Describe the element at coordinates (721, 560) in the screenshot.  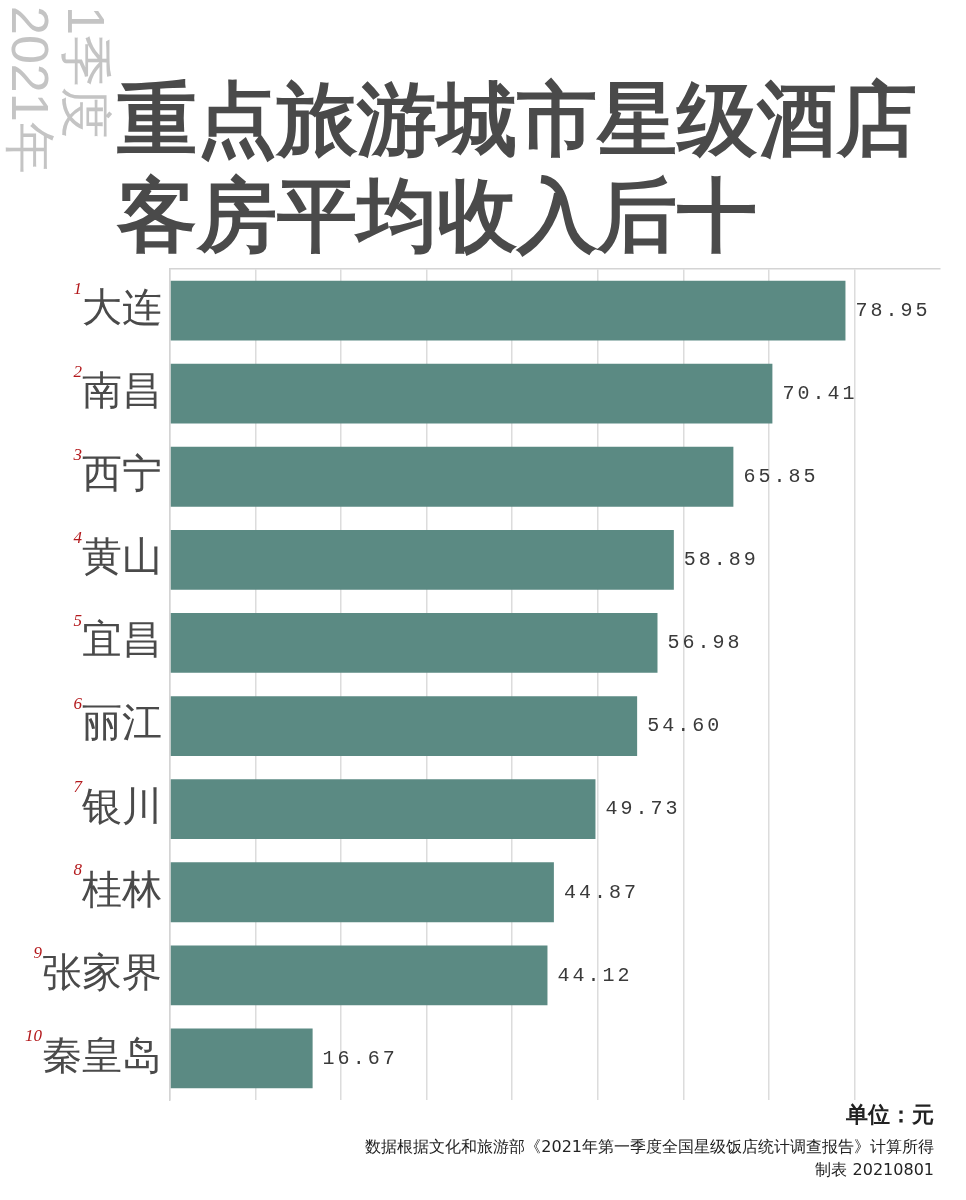
I see `data-label: 58.89` at that location.